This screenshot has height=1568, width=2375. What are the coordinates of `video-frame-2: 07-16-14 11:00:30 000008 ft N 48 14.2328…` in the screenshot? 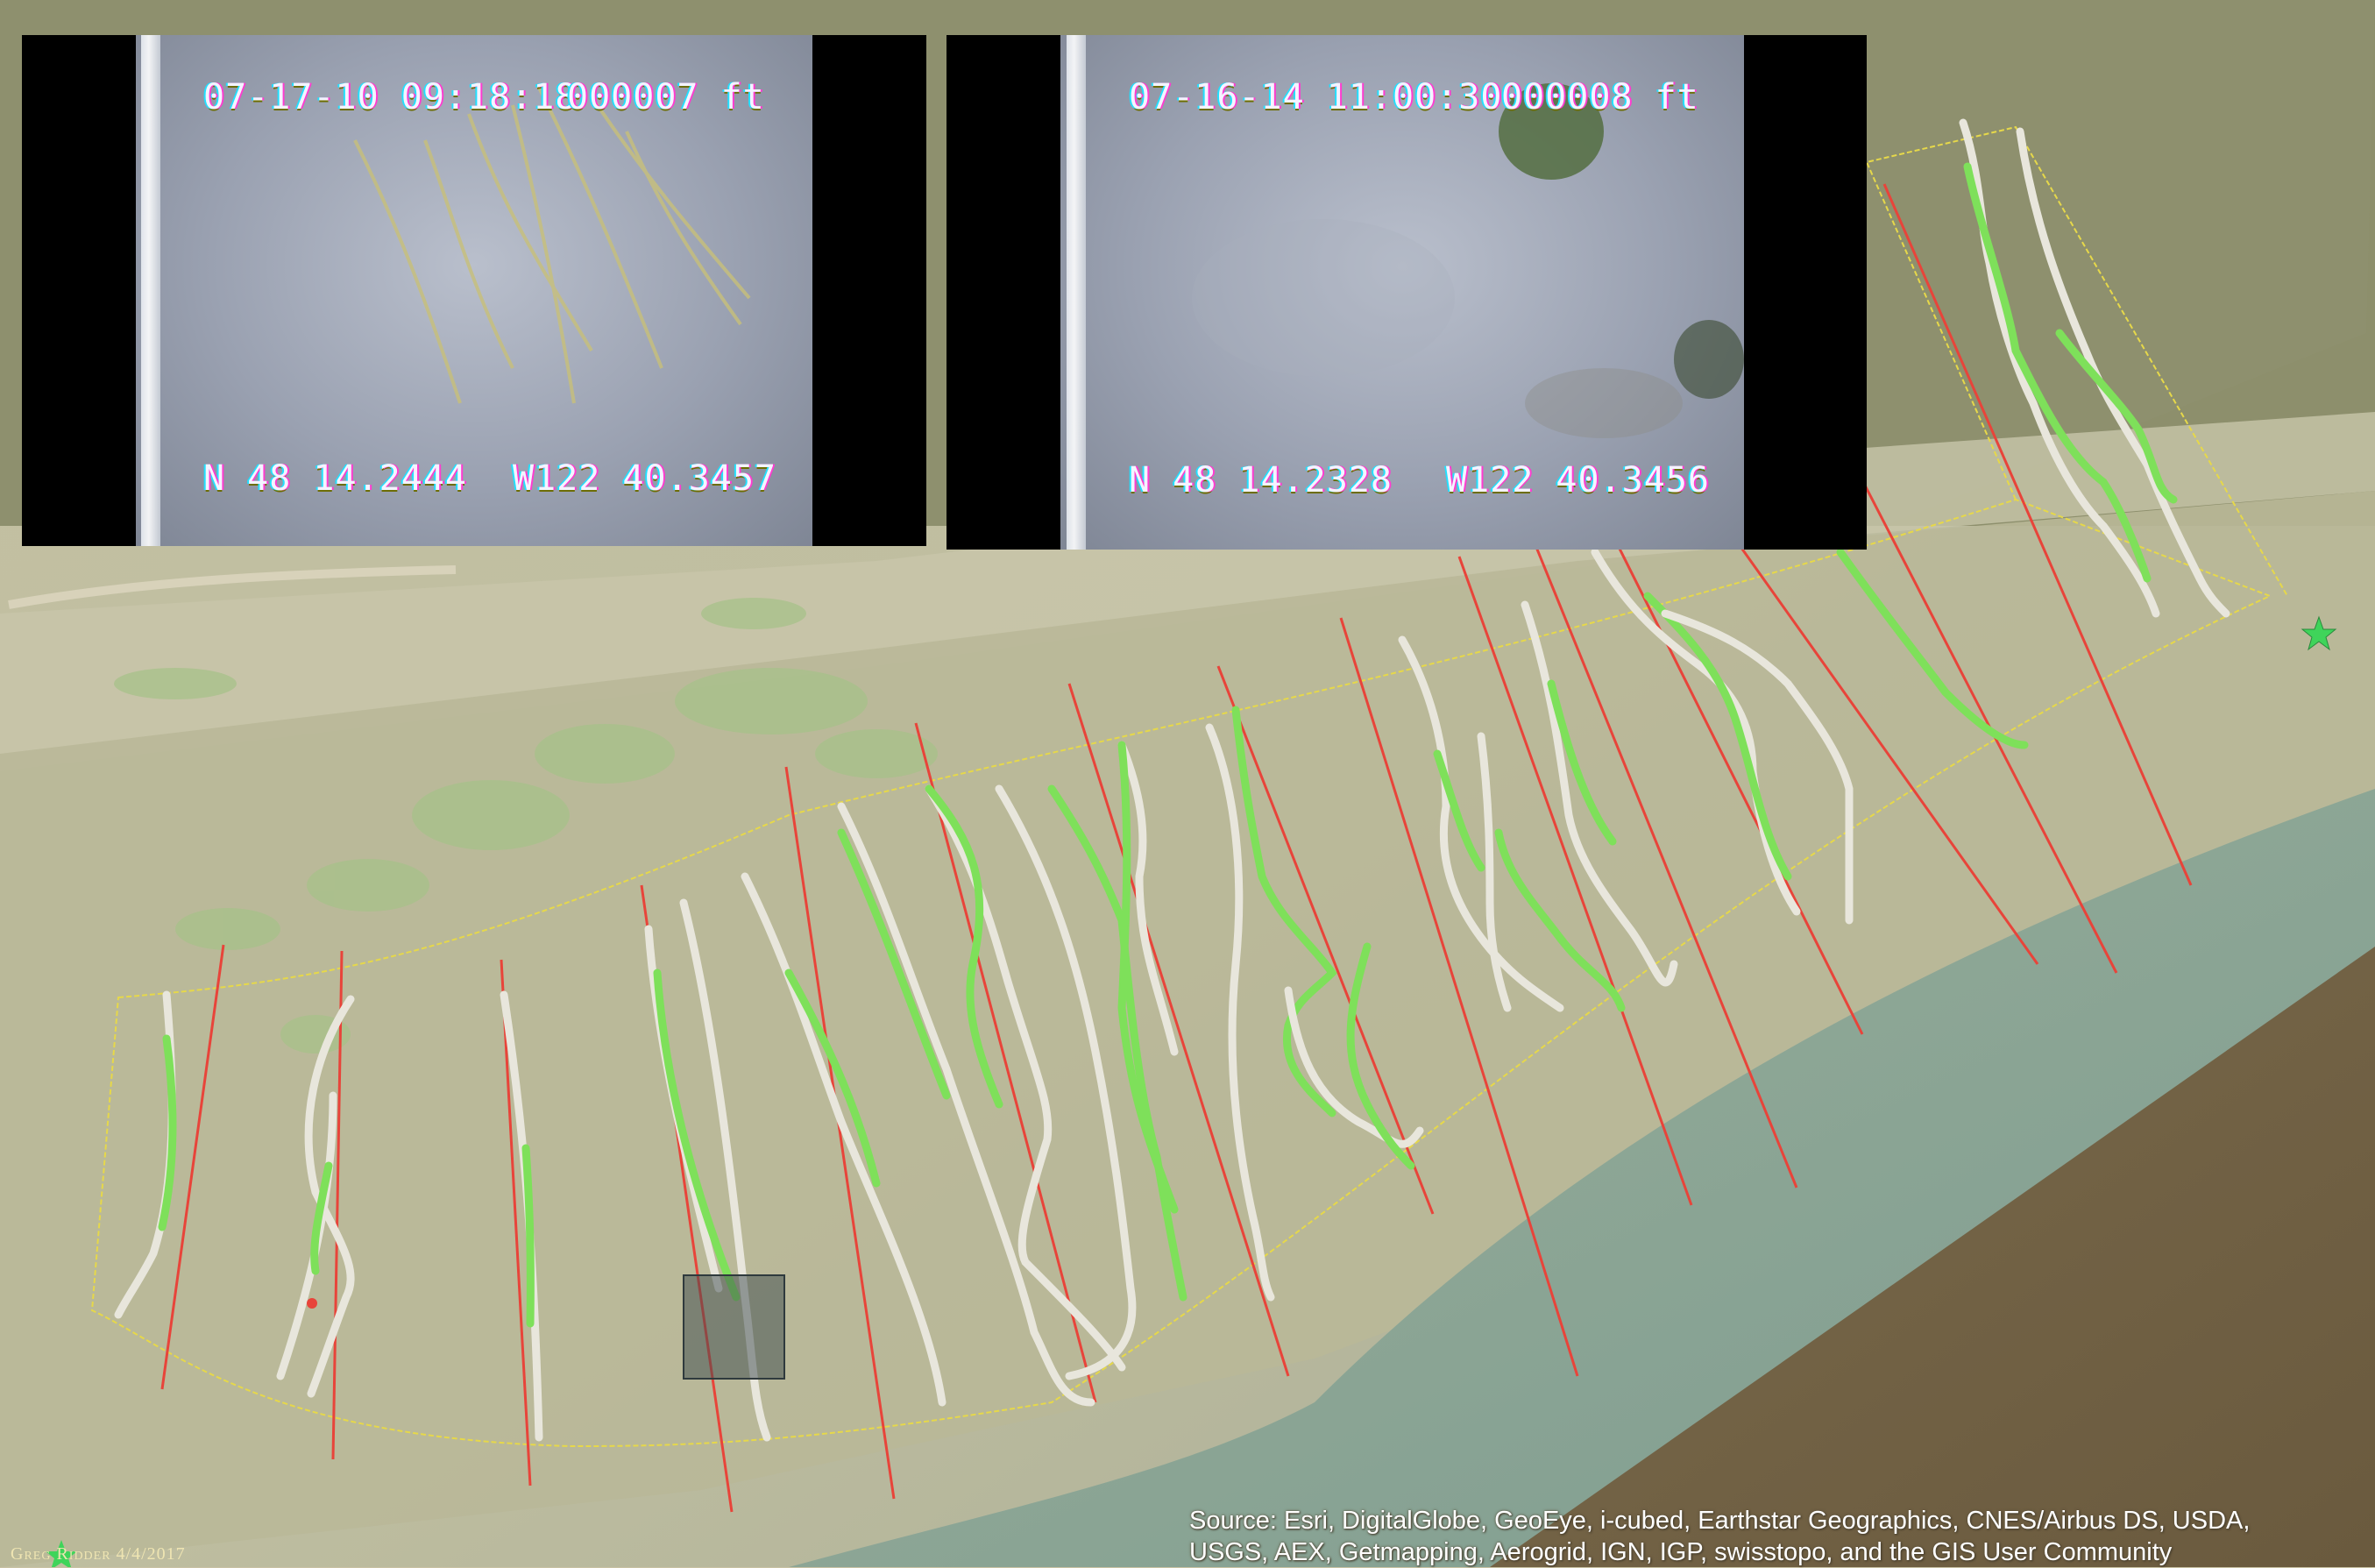 It's located at (1406, 292).